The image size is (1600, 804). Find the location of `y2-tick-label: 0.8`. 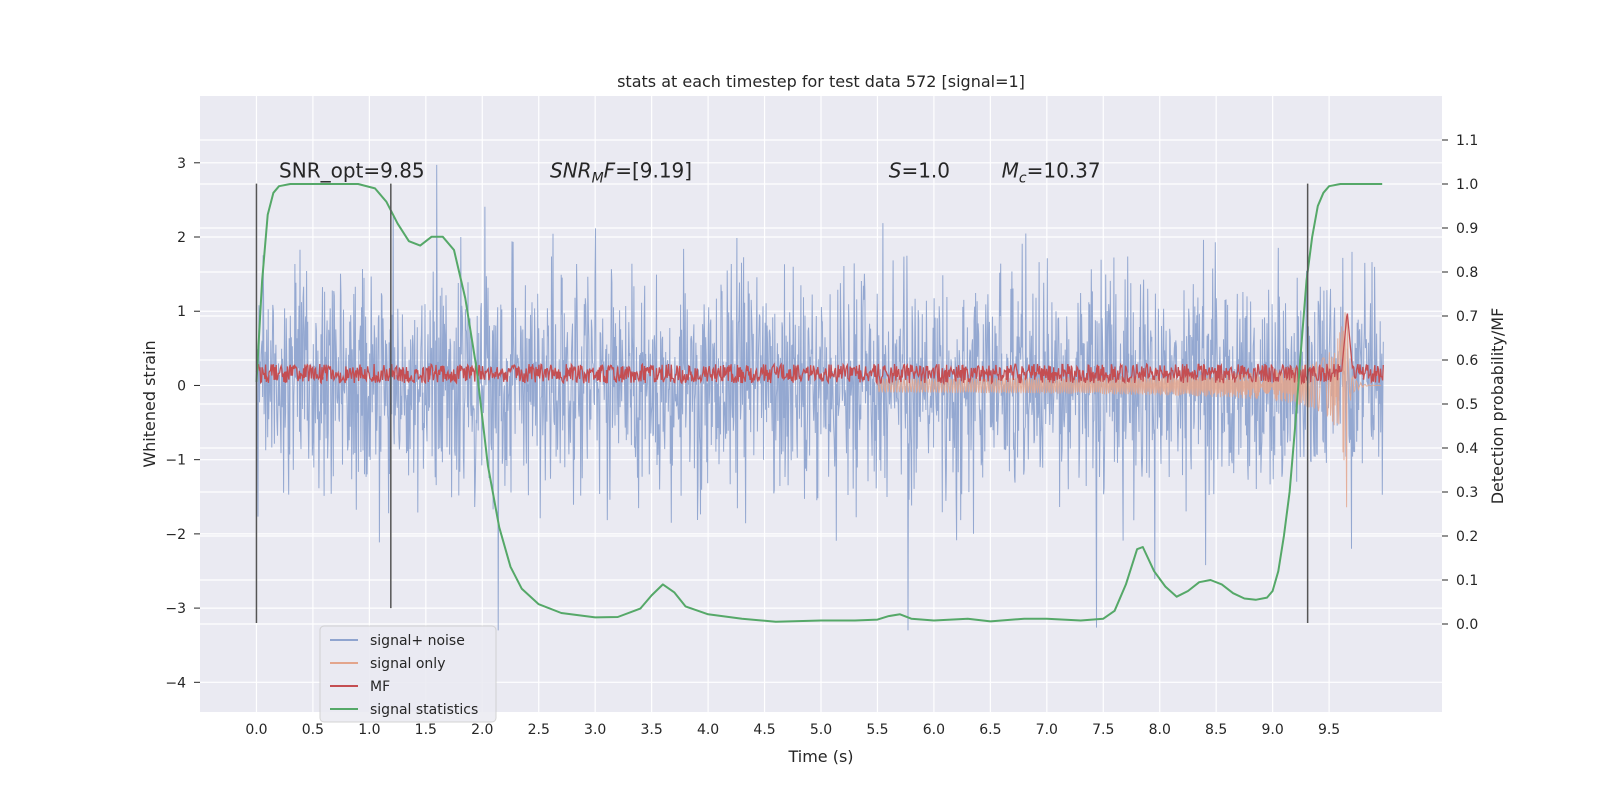

y2-tick-label: 0.8 is located at coordinates (1467, 273).